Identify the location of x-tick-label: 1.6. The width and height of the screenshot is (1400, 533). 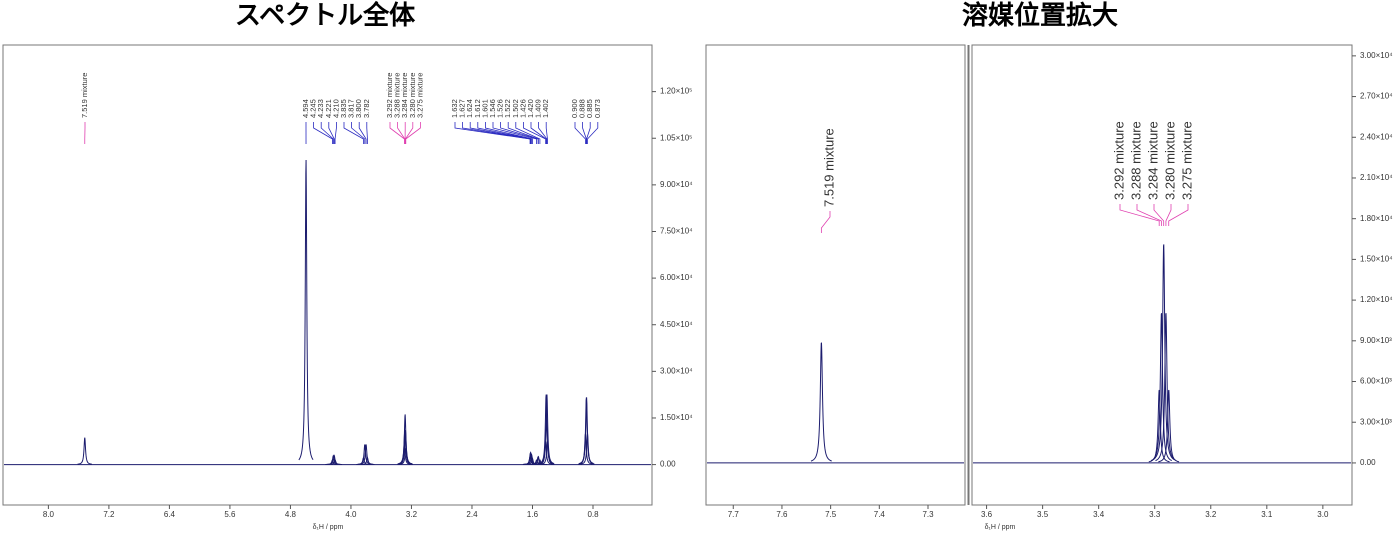
(533, 514).